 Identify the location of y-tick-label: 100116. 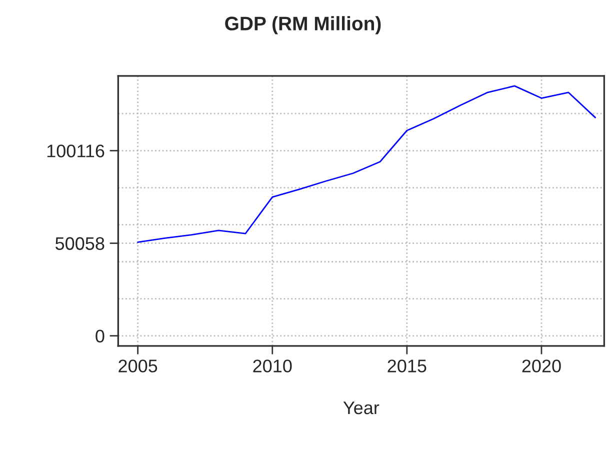
(75, 151).